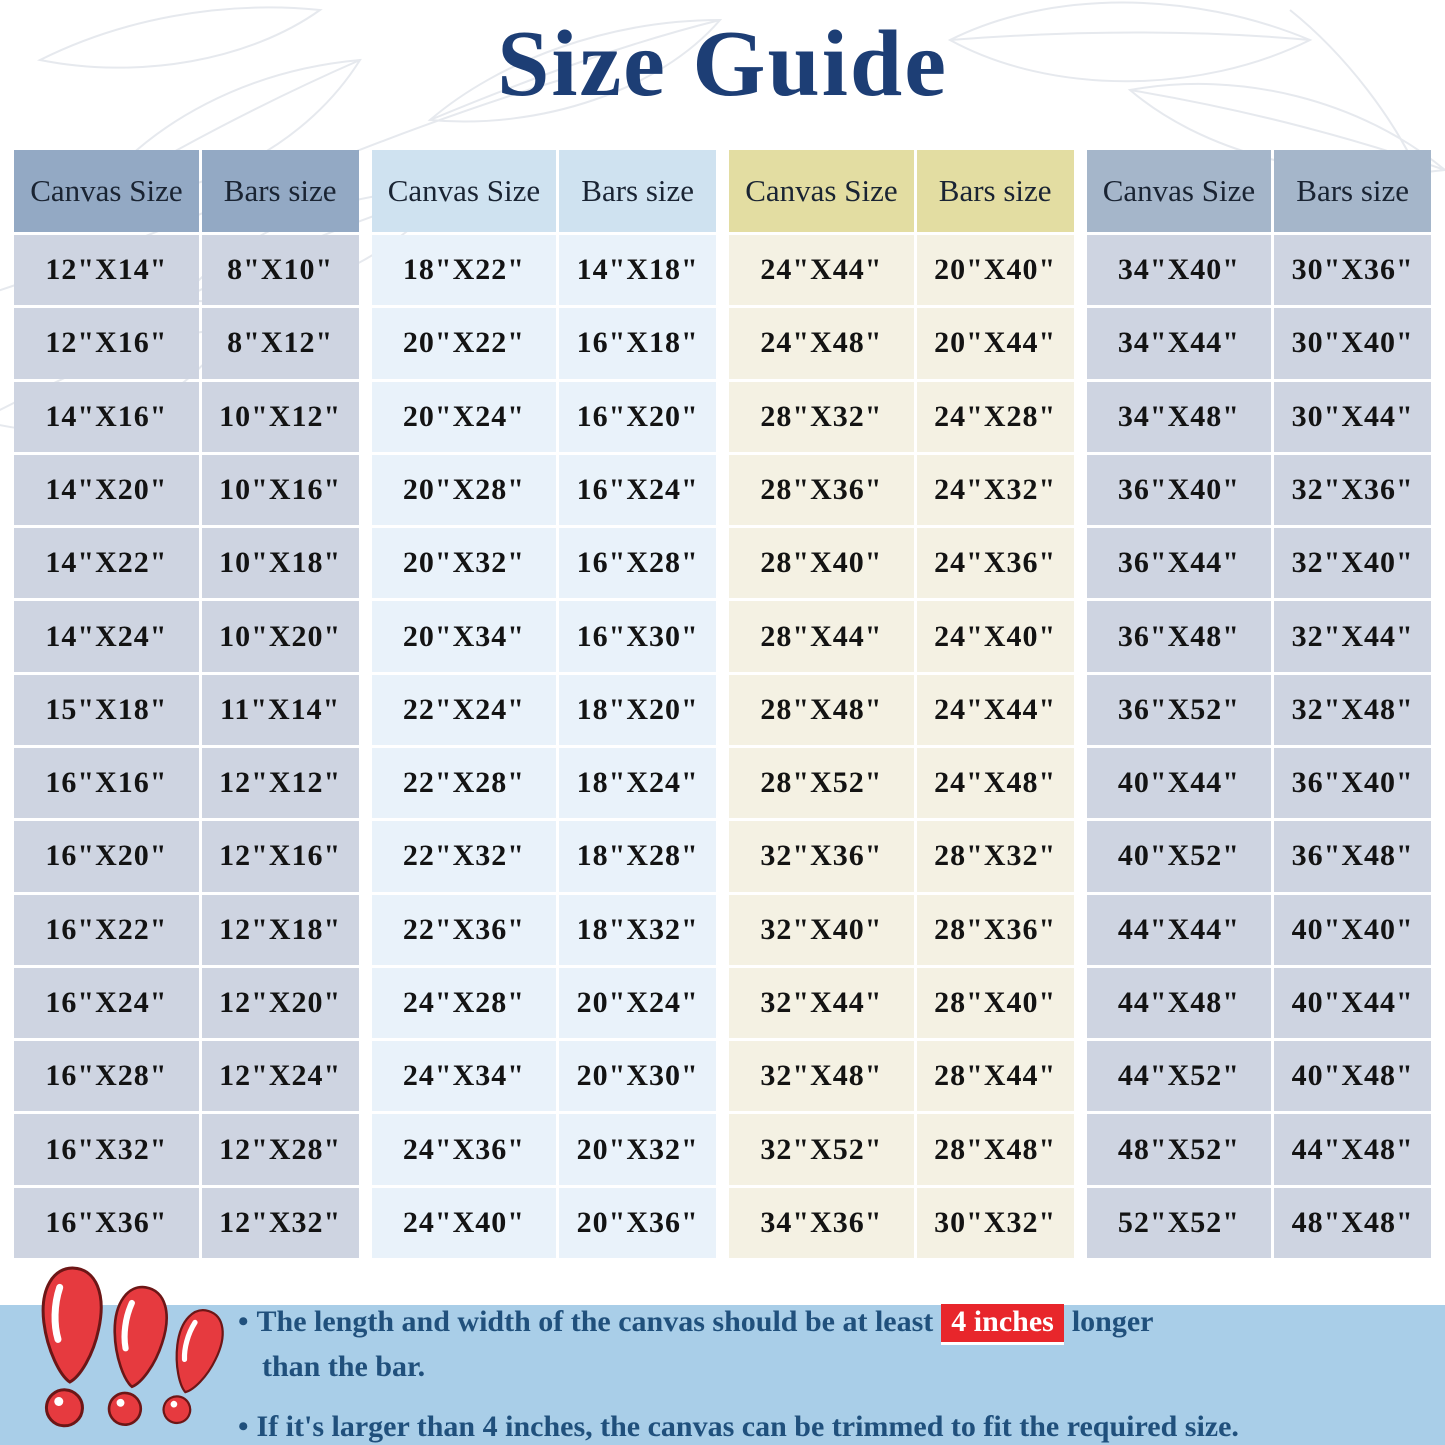 The image size is (1445, 1445). I want to click on canvas-size-cell: 34"X36", so click(821, 1222).